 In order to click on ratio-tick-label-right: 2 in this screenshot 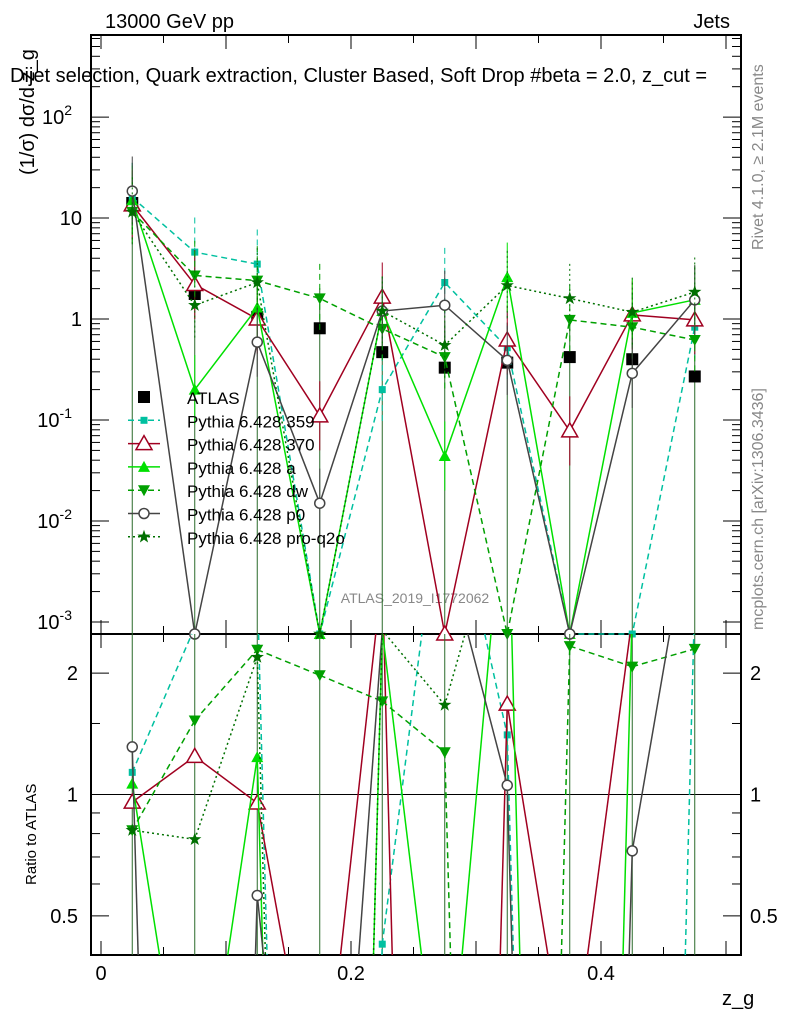, I will do `click(755, 674)`.